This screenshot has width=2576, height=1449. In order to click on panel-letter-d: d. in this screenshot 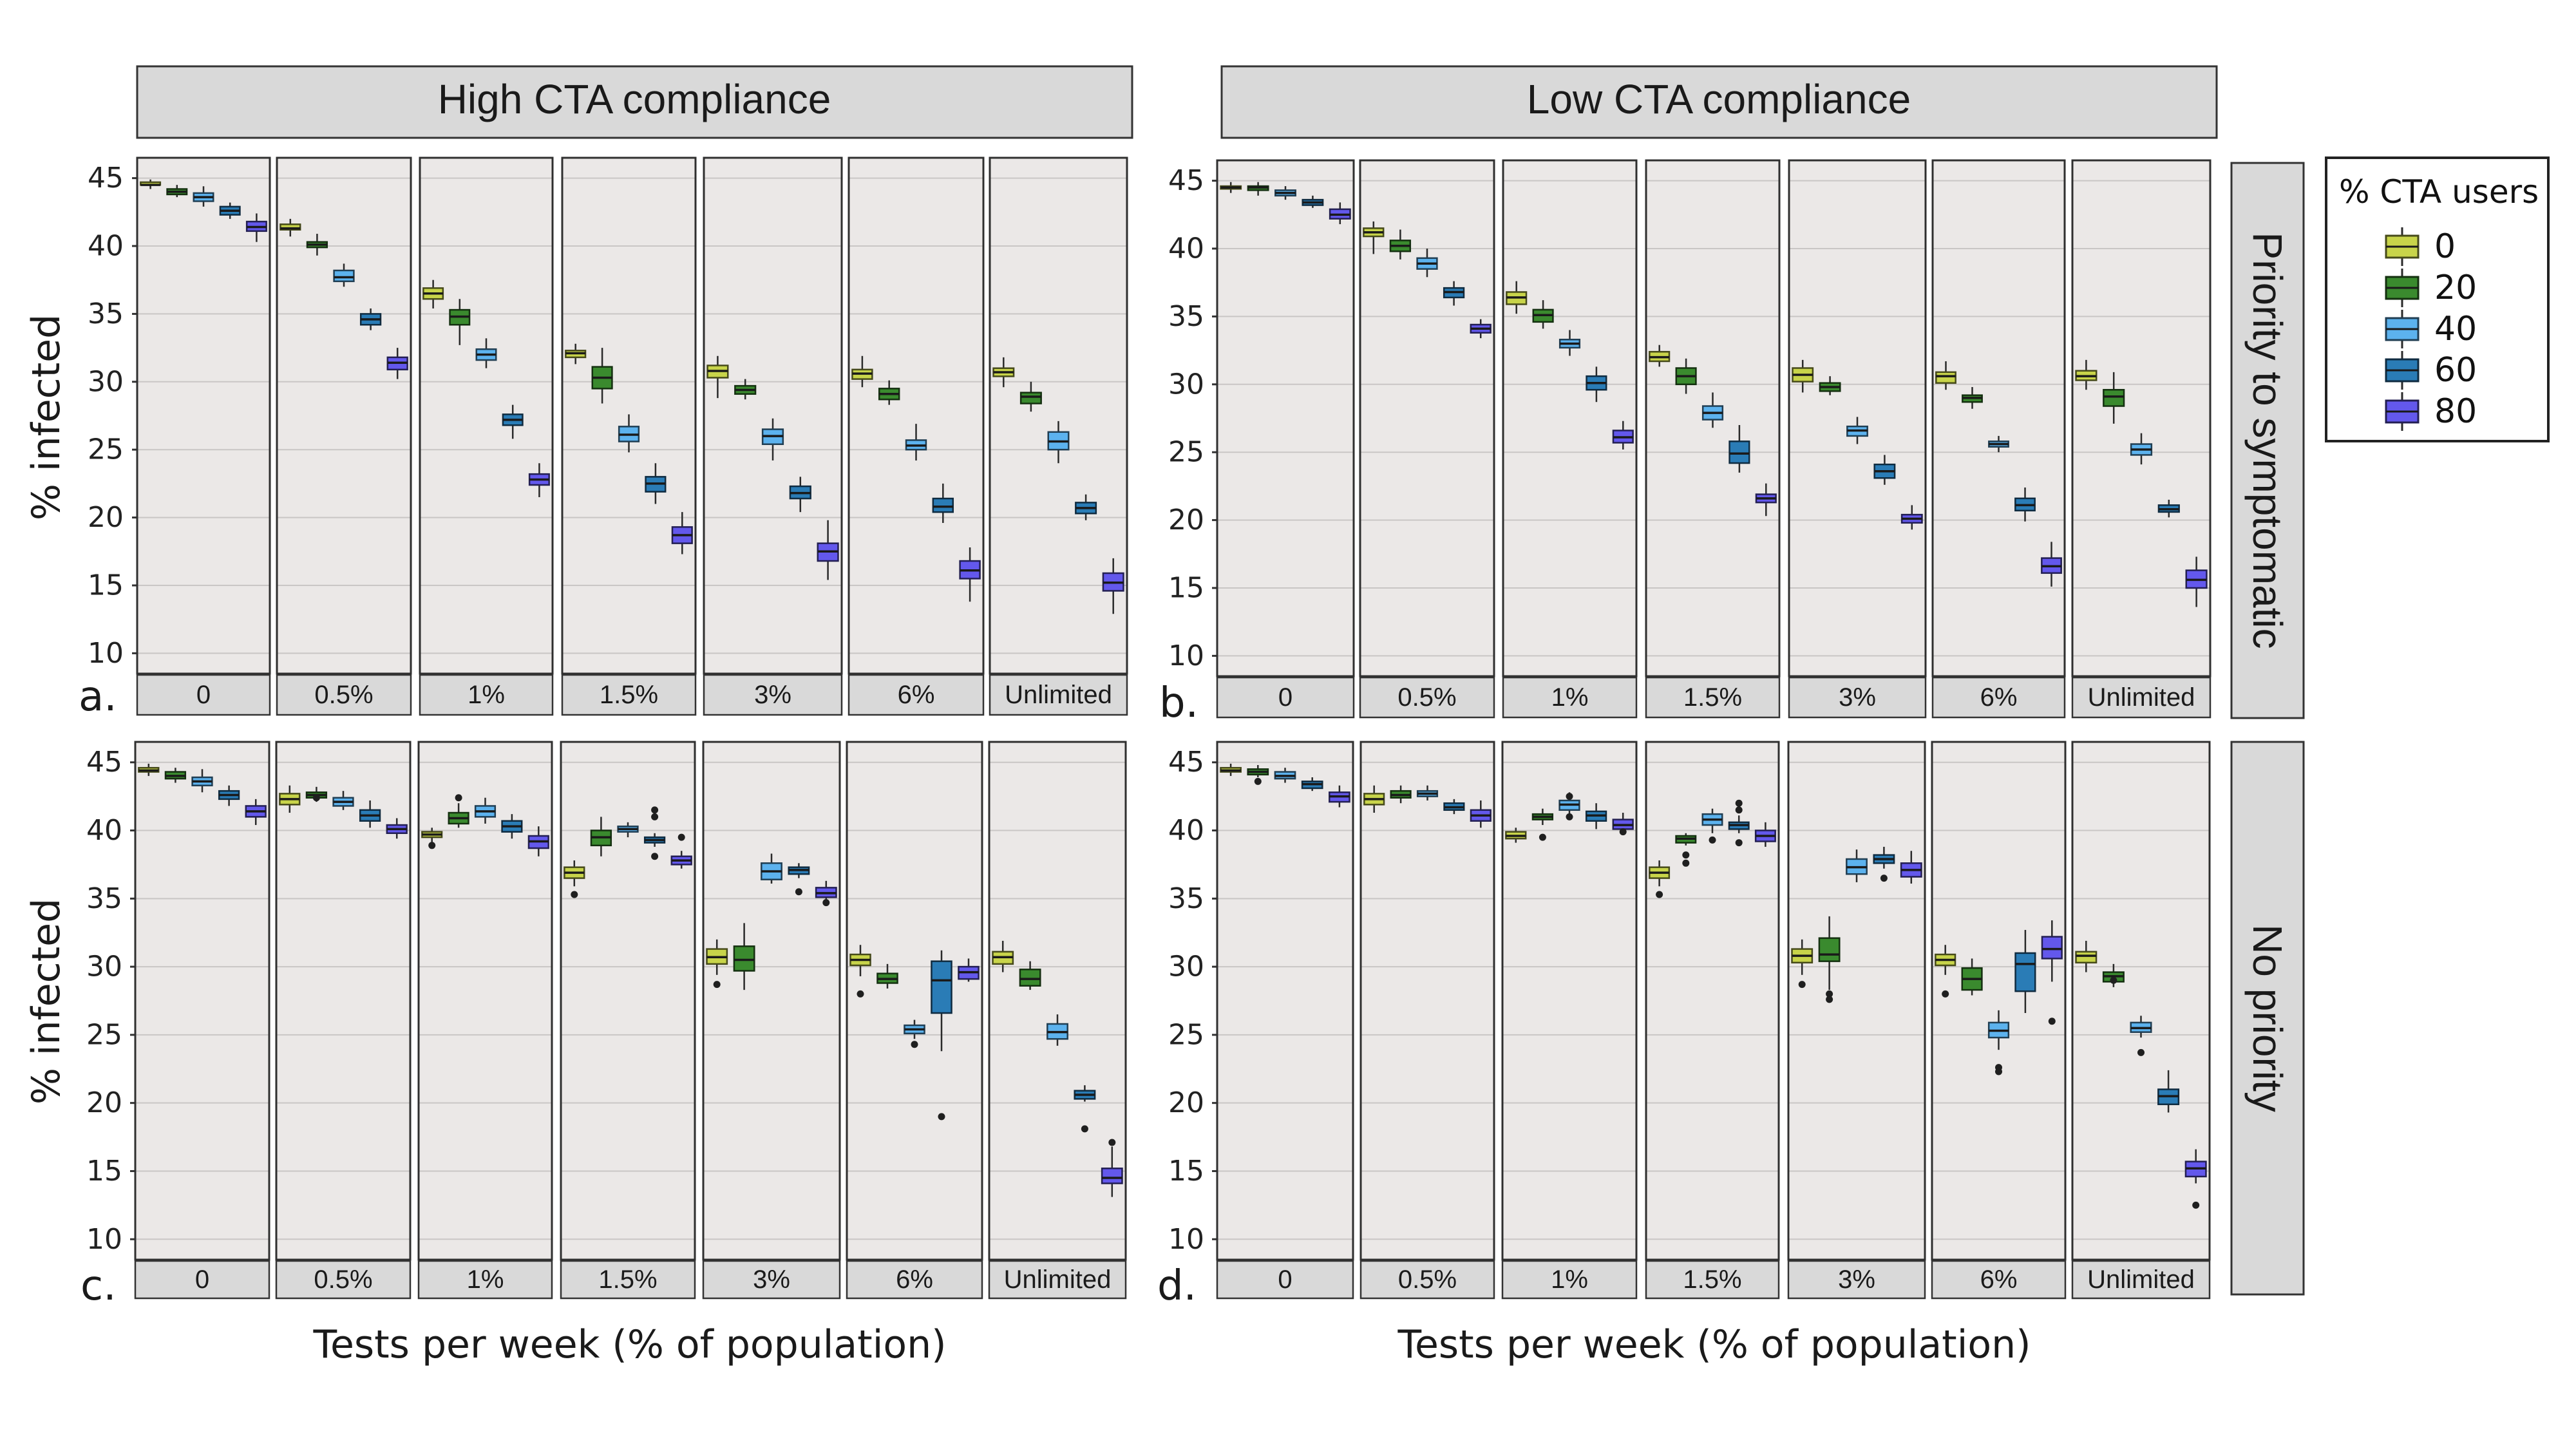, I will do `click(1177, 1286)`.